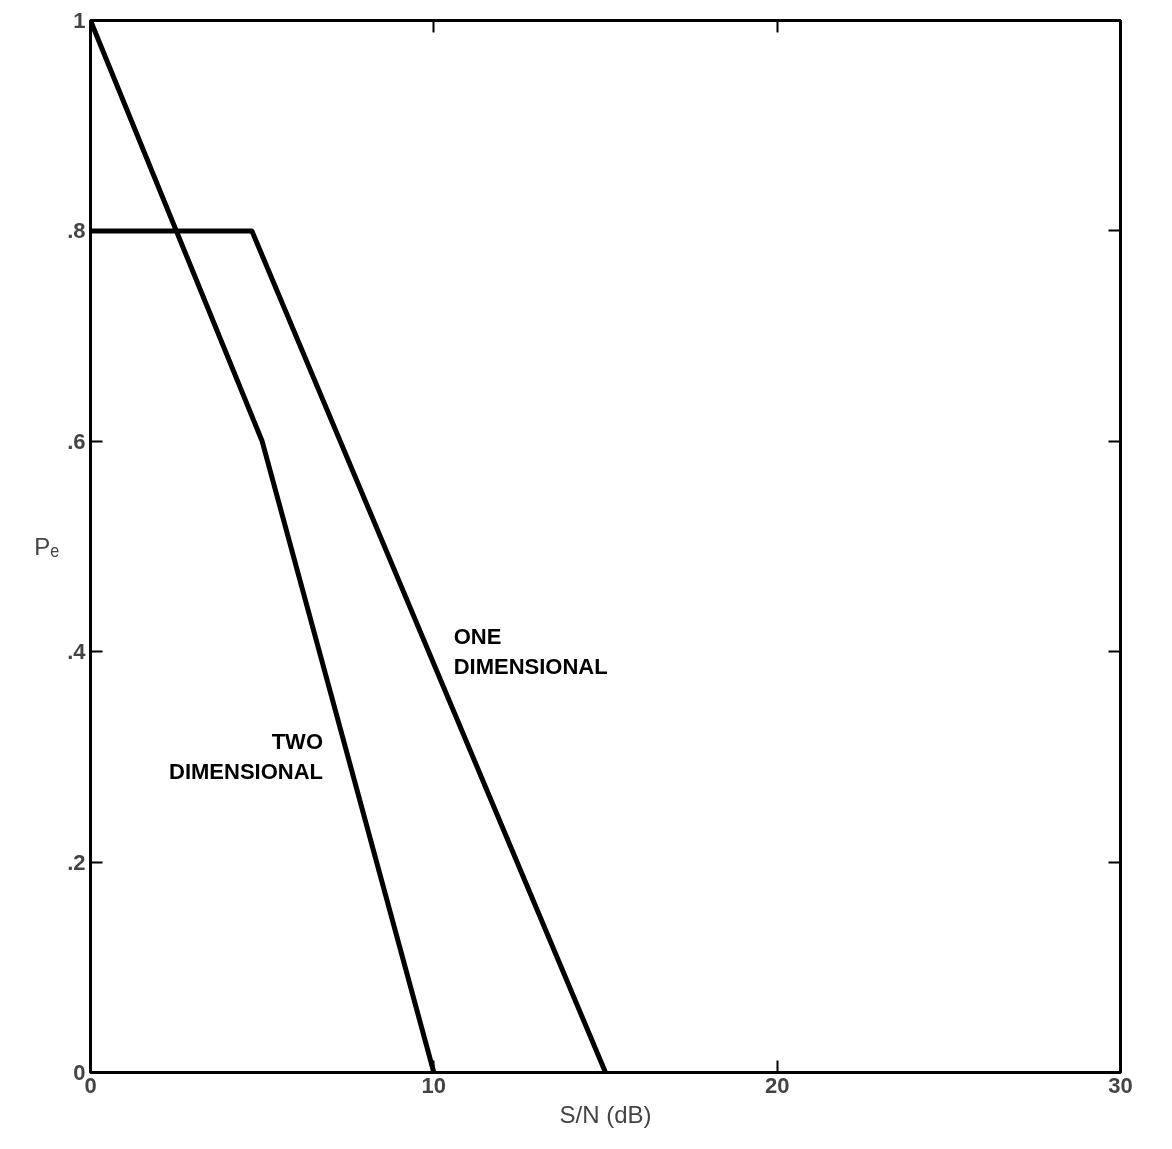  What do you see at coordinates (76, 862) in the screenshot?
I see `y-tick-label: .2` at bounding box center [76, 862].